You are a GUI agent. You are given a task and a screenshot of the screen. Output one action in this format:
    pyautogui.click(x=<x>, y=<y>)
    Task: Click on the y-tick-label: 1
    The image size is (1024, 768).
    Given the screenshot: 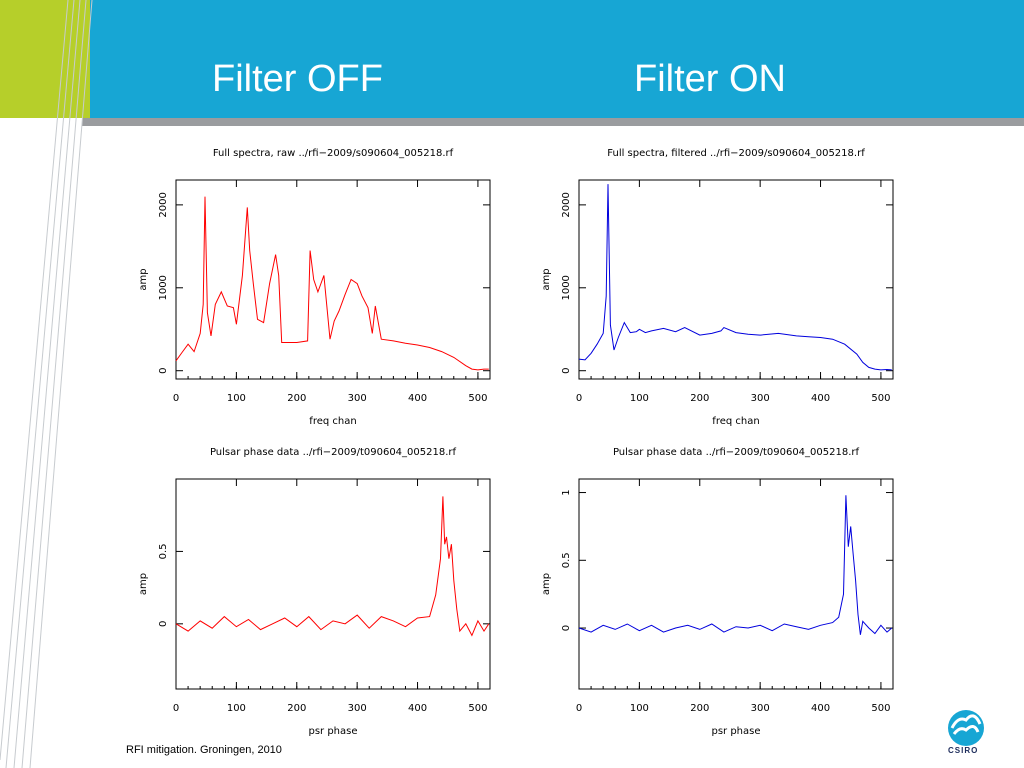 What is the action you would take?
    pyautogui.click(x=566, y=492)
    